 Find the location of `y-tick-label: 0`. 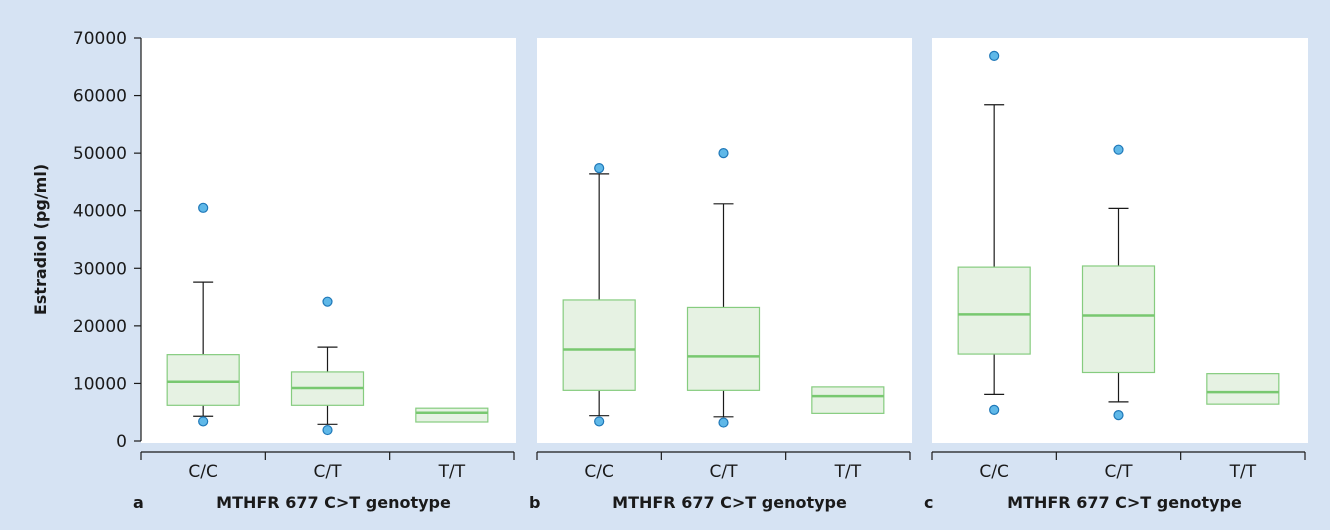

y-tick-label: 0 is located at coordinates (121, 442).